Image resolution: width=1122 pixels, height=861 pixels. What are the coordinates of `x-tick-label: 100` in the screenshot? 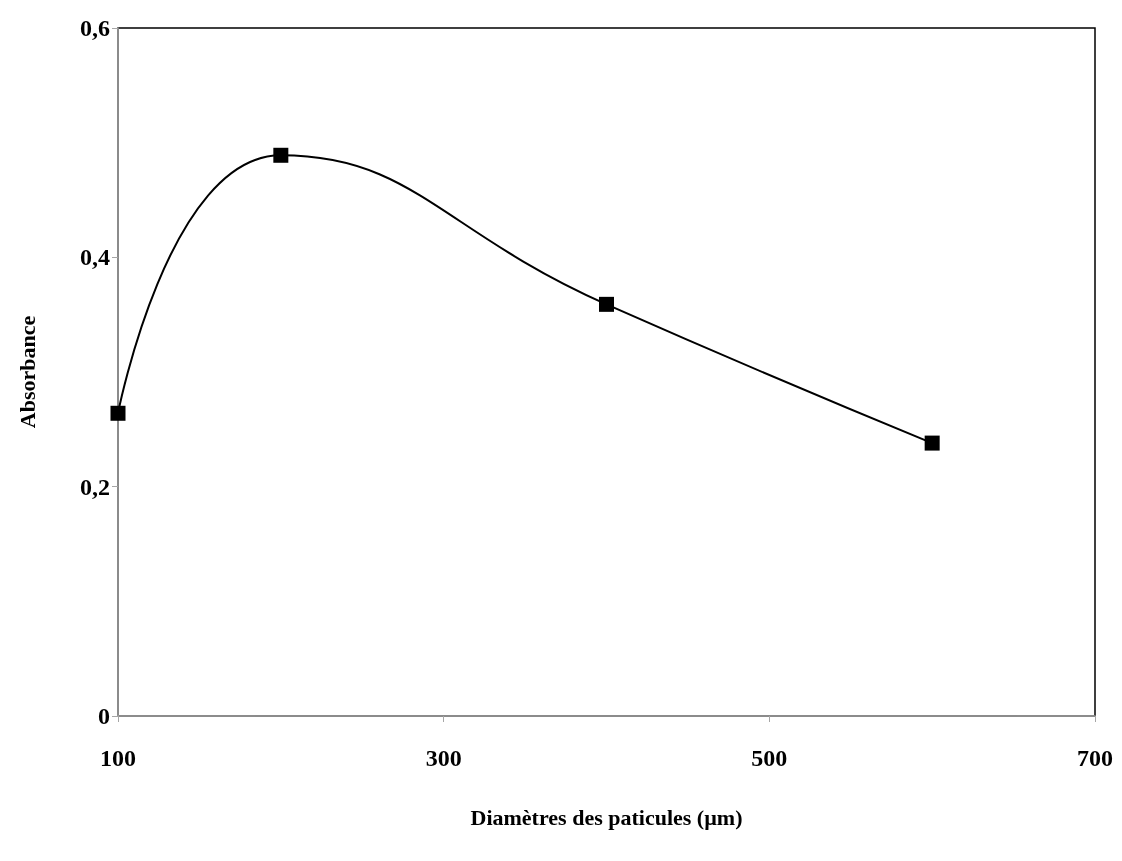 It's located at (118, 758).